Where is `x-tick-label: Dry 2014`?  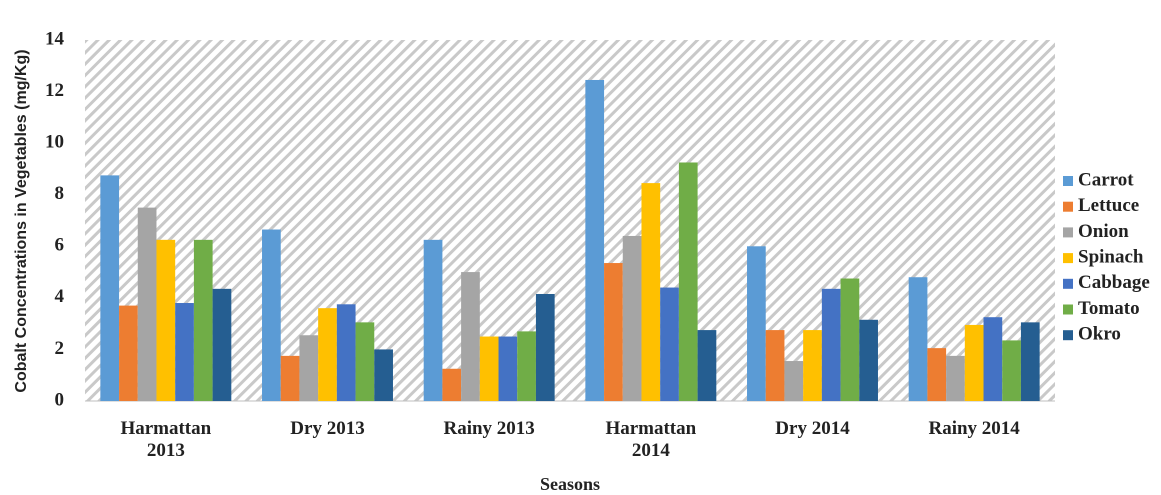 x-tick-label: Dry 2014 is located at coordinates (812, 428).